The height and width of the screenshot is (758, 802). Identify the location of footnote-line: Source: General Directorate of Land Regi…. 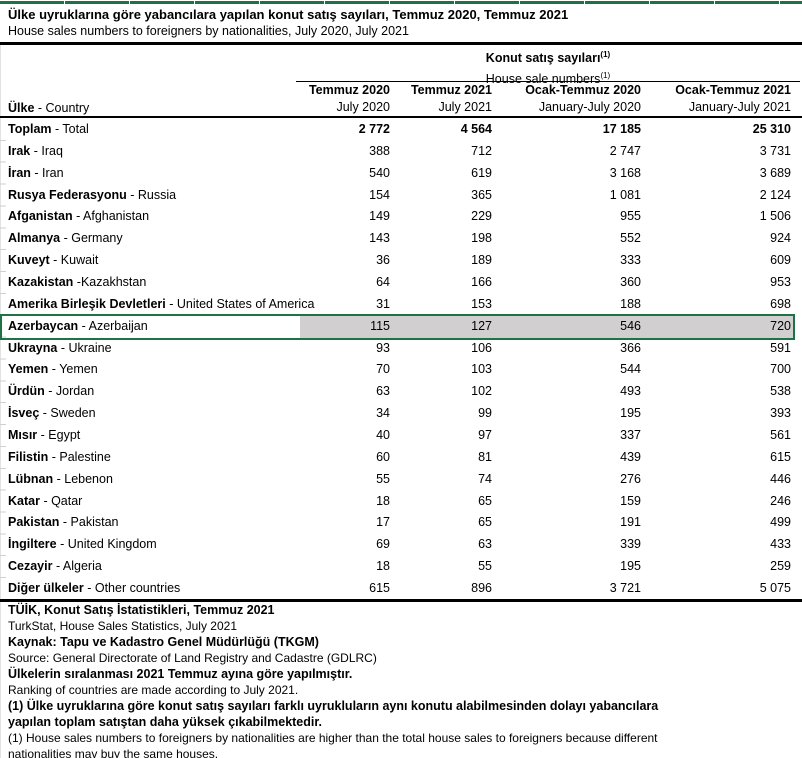
(192, 658).